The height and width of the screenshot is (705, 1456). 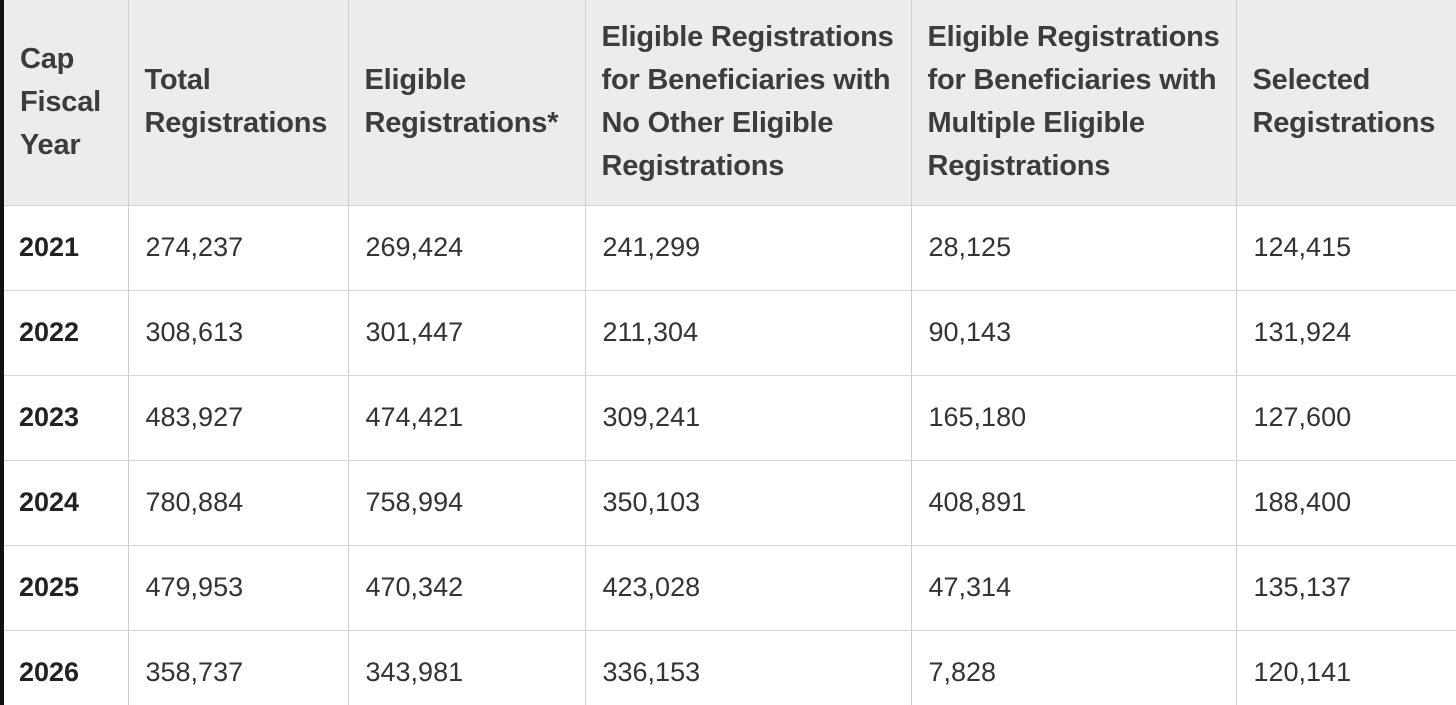 I want to click on eligible-registrations-cell: 343,981, so click(x=466, y=667).